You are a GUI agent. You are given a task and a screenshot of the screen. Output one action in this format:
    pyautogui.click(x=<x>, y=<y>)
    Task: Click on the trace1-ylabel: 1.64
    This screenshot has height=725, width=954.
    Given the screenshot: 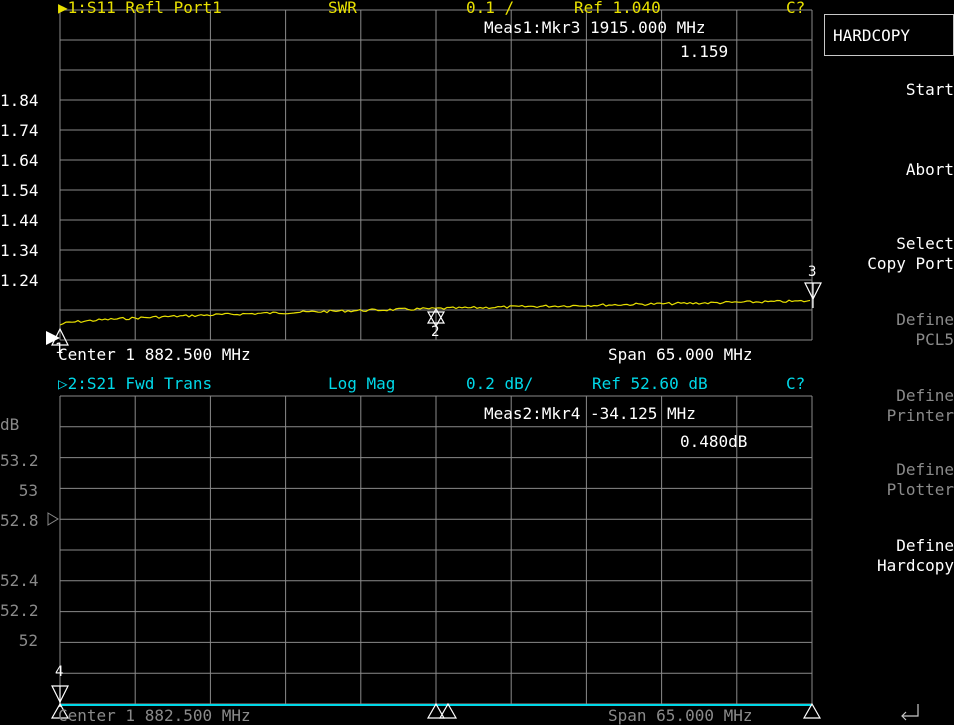 What is the action you would take?
    pyautogui.click(x=19, y=160)
    